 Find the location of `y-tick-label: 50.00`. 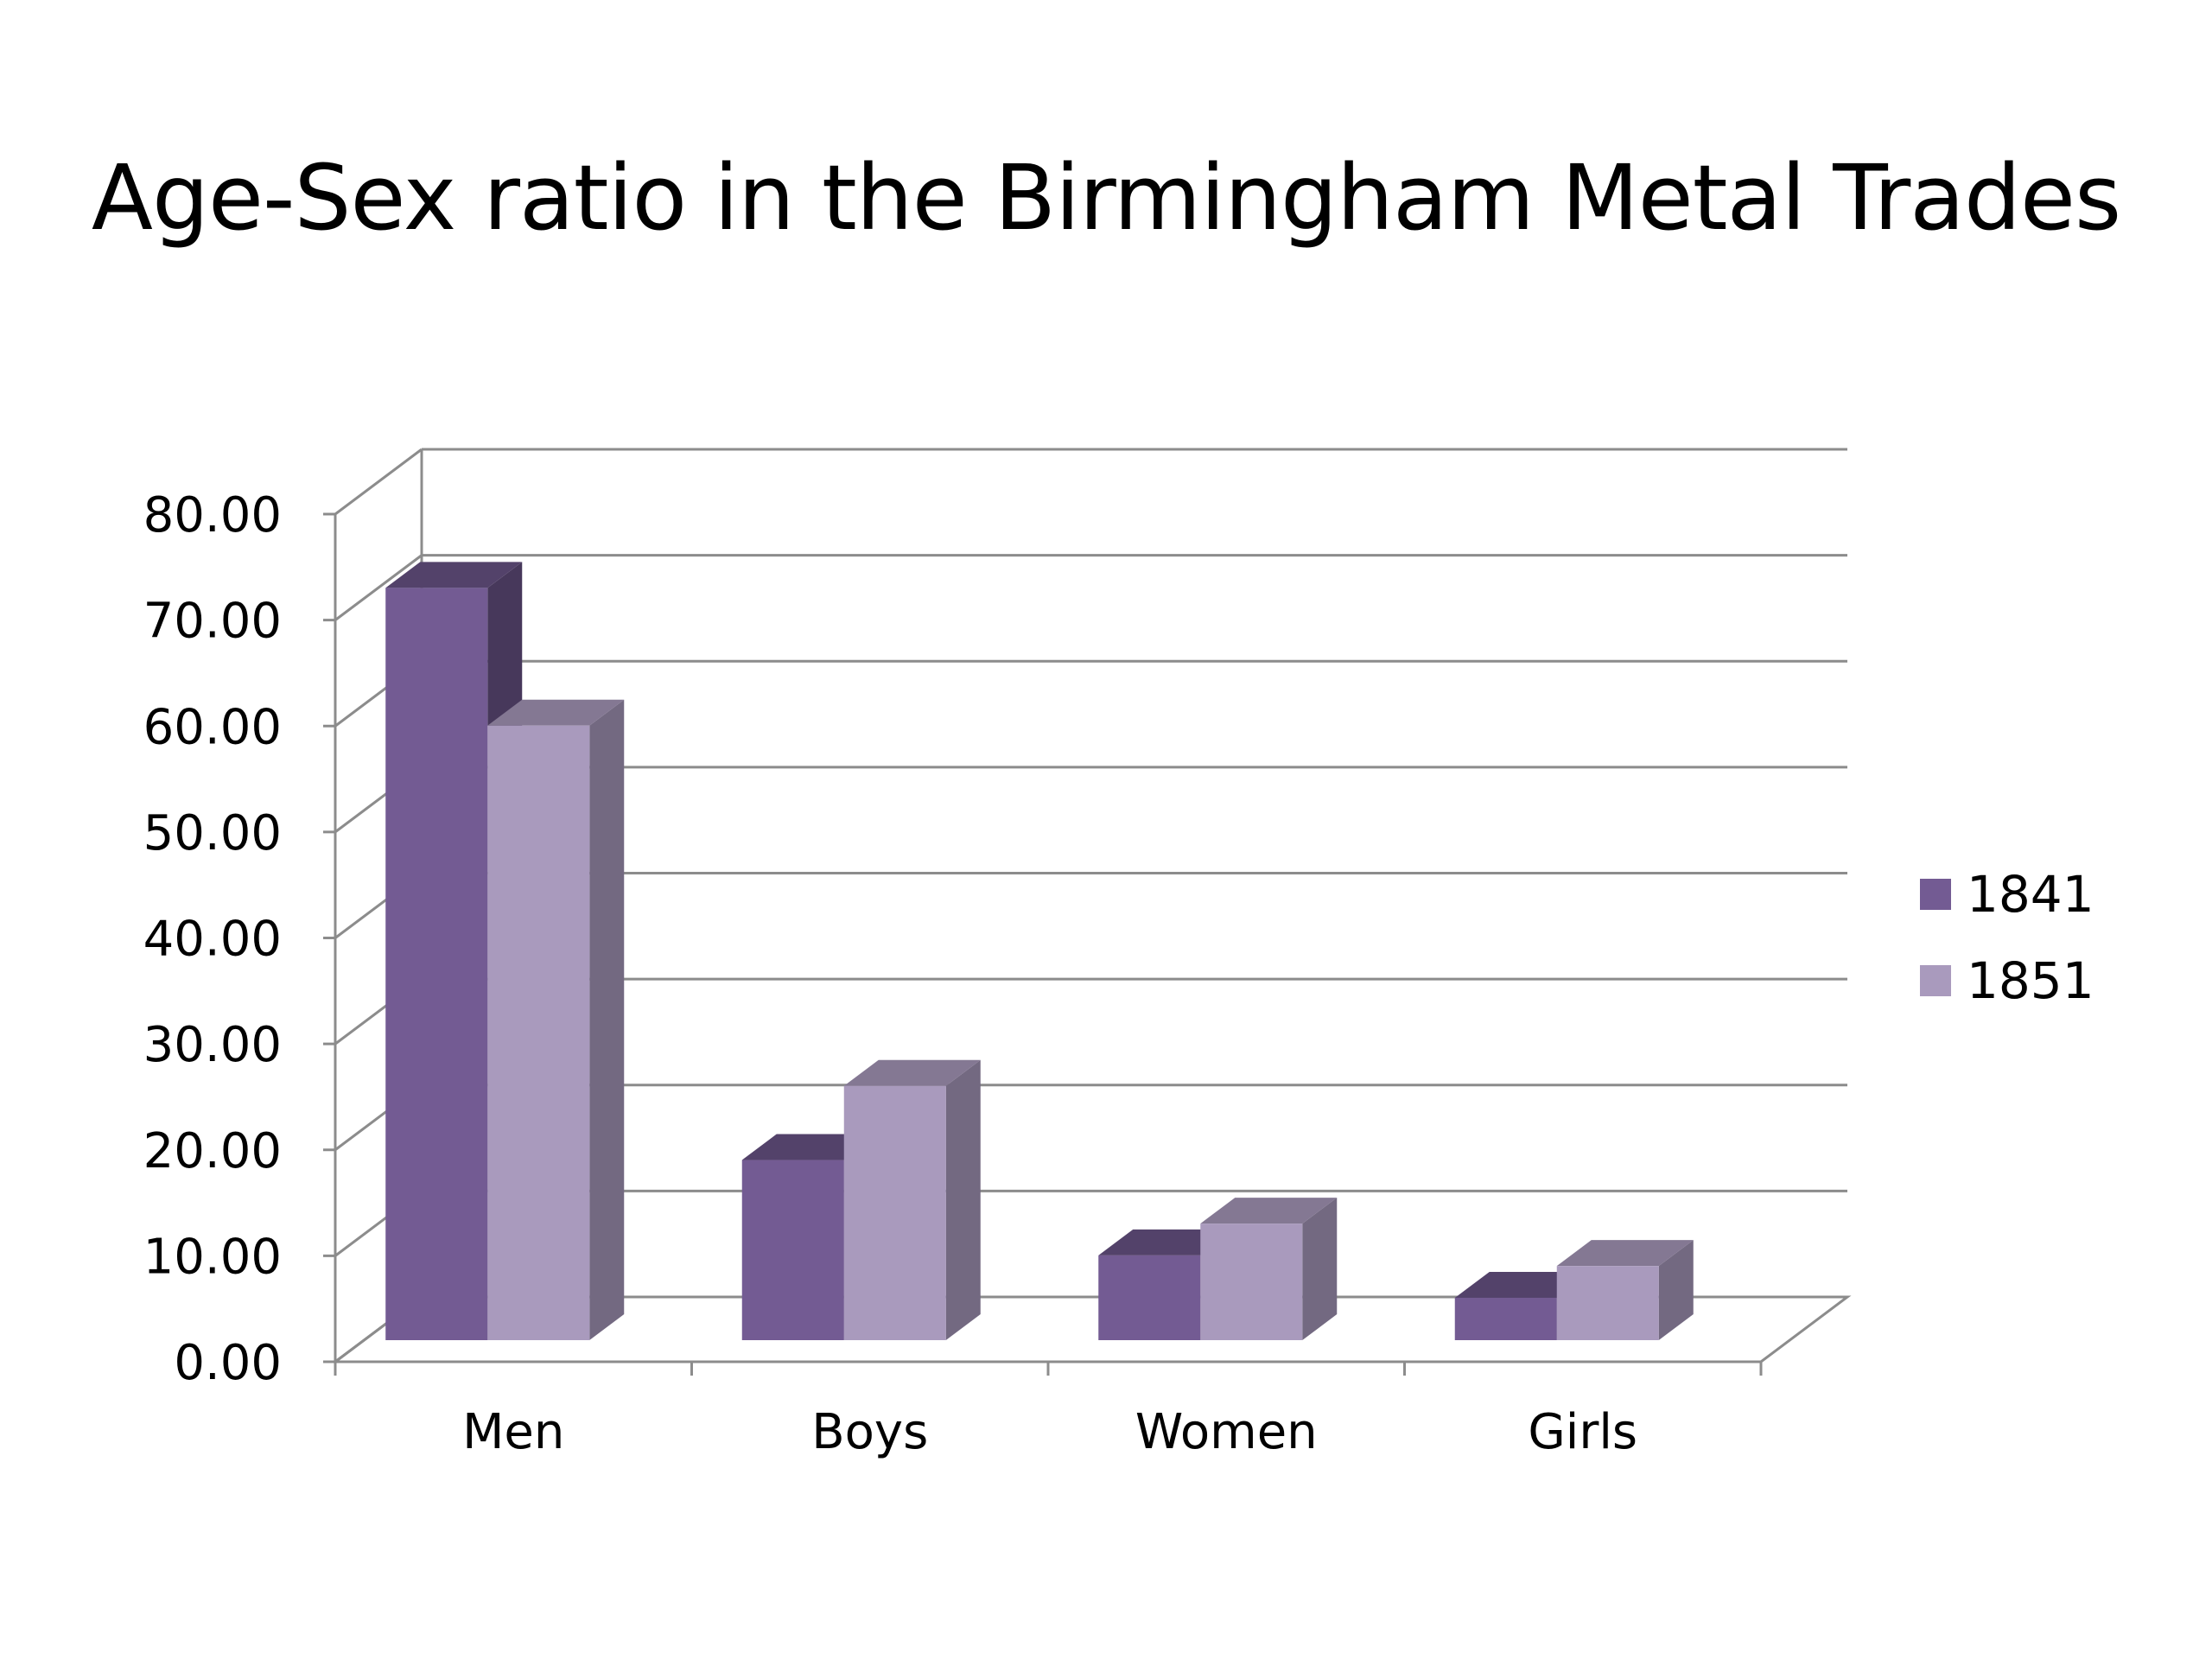

y-tick-label: 50.00 is located at coordinates (212, 833).